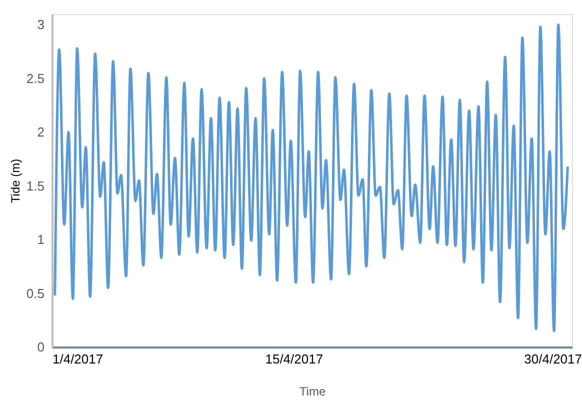 This screenshot has height=403, width=582. Describe the element at coordinates (35, 293) in the screenshot. I see `y-tick-label: 0.5` at that location.